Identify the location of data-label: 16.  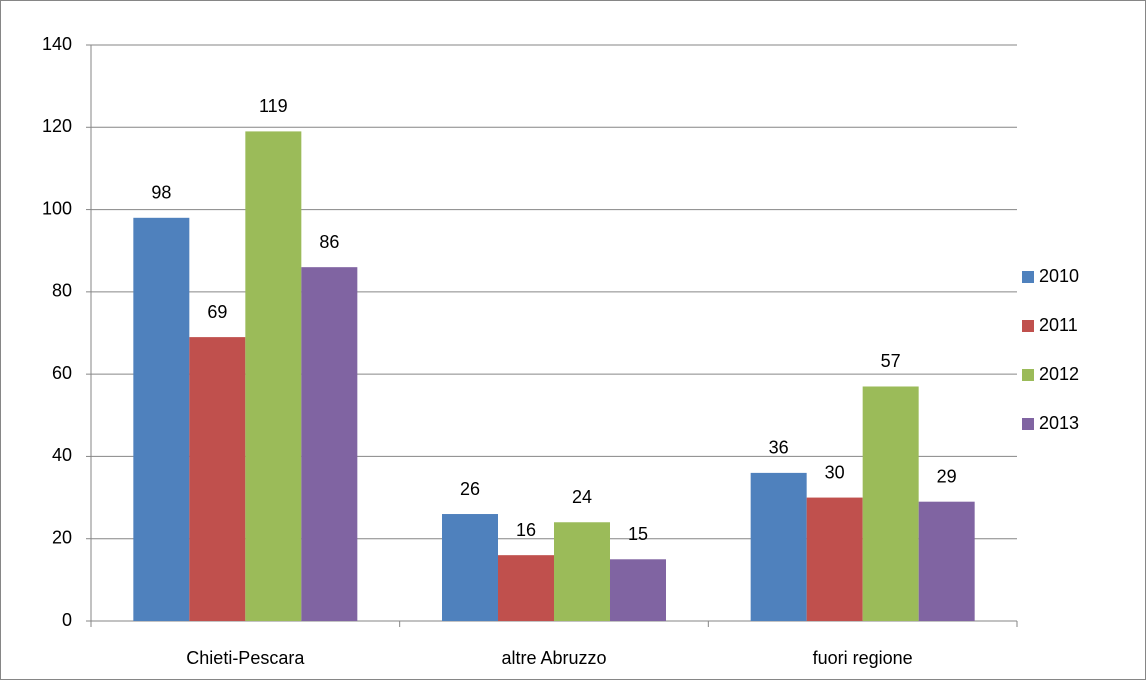
(526, 530).